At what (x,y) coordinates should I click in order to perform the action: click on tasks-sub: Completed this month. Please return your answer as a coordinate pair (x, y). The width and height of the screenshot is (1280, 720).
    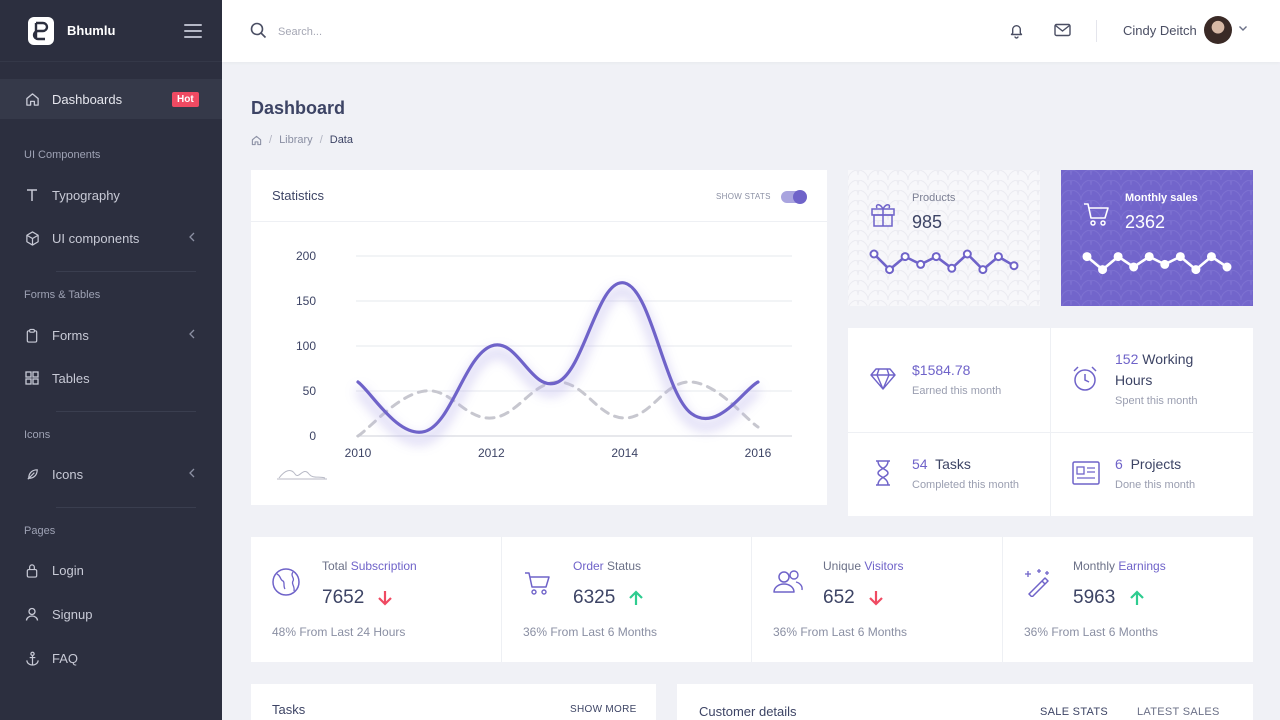
    Looking at the image, I should click on (965, 485).